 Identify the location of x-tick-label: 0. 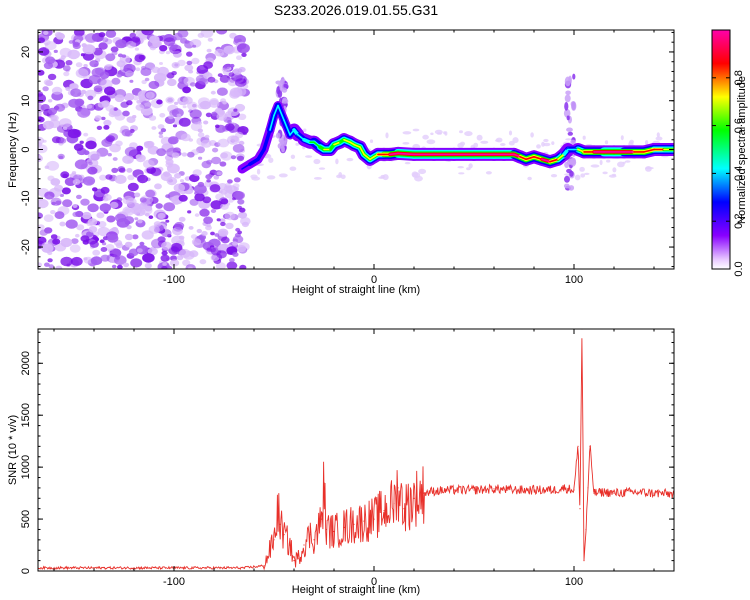
(374, 280).